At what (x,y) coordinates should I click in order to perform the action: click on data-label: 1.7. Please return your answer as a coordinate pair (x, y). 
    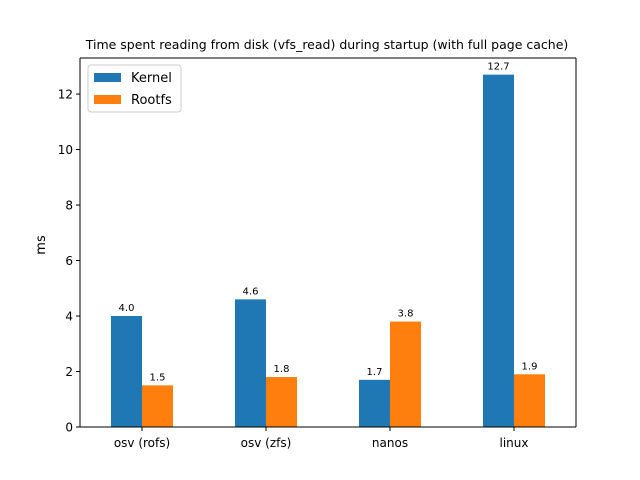
    Looking at the image, I should click on (375, 372).